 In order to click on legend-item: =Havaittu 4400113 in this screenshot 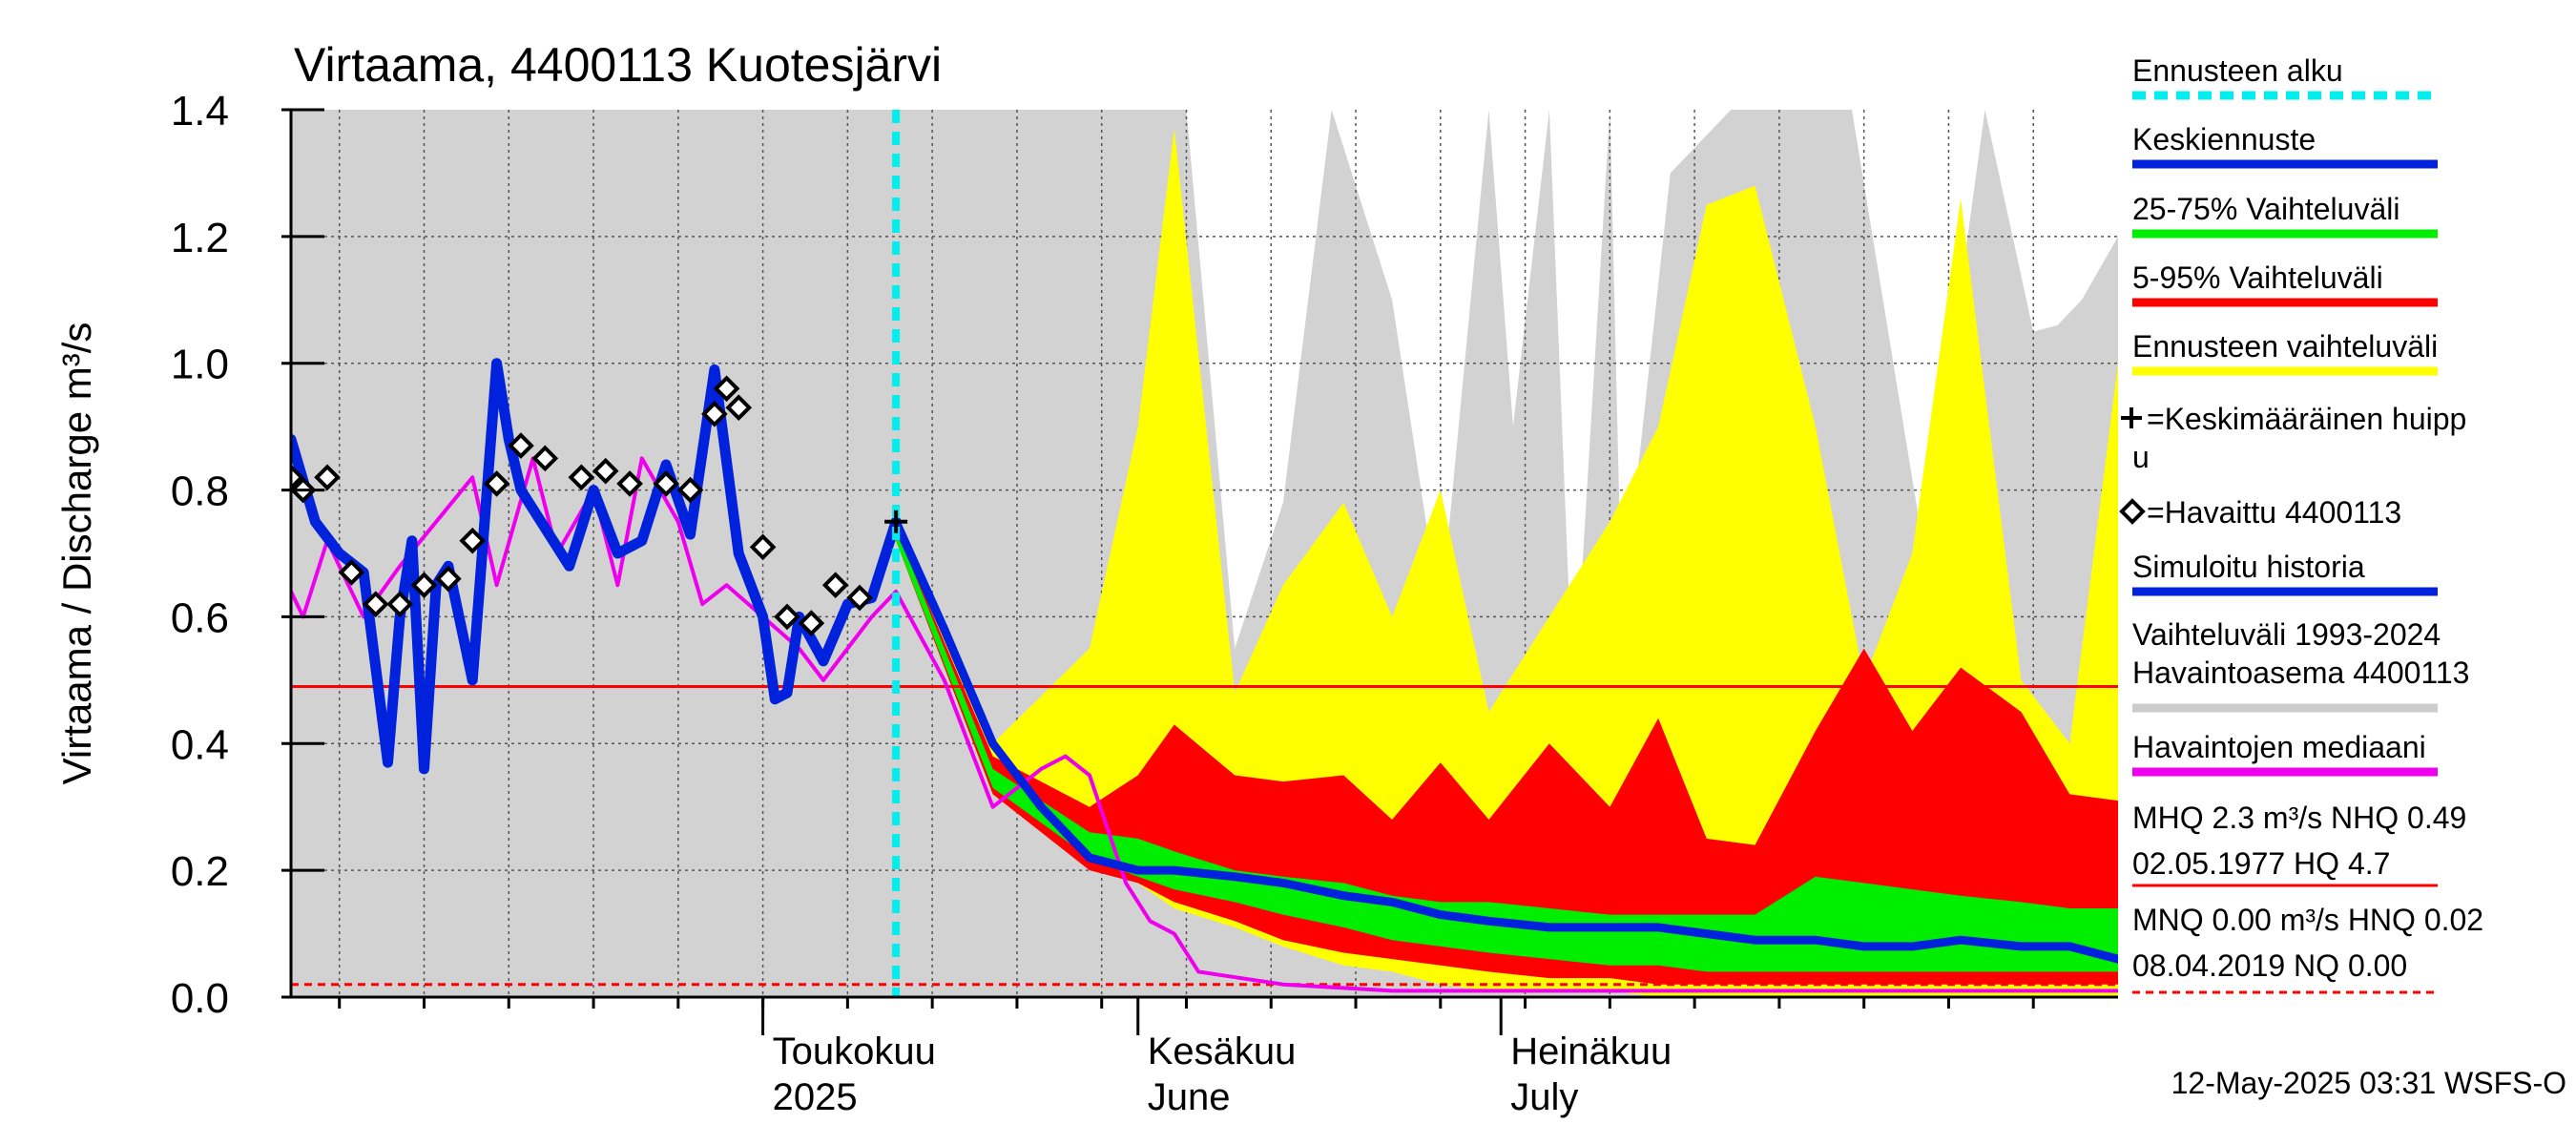, I will do `click(2260, 512)`.